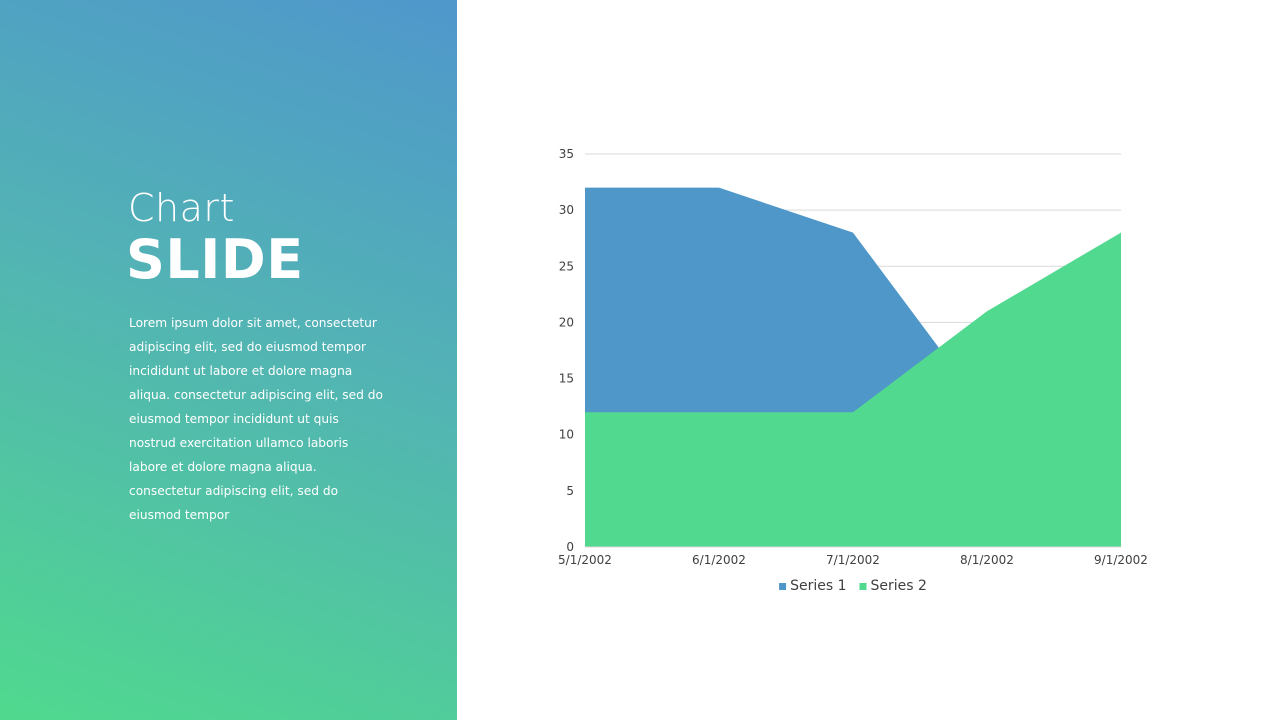 The width and height of the screenshot is (1280, 720). What do you see at coordinates (566, 322) in the screenshot?
I see `y-tick-label: 20` at bounding box center [566, 322].